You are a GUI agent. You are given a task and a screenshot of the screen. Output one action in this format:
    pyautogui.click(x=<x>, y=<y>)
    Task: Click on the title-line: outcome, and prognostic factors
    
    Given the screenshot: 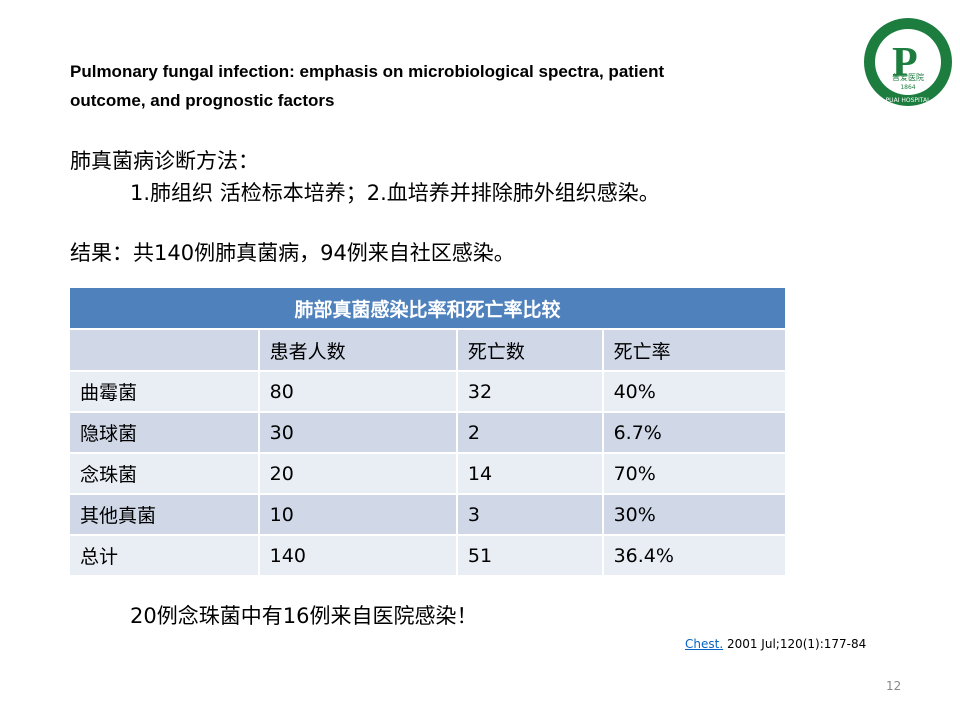 What is the action you would take?
    pyautogui.click(x=202, y=100)
    